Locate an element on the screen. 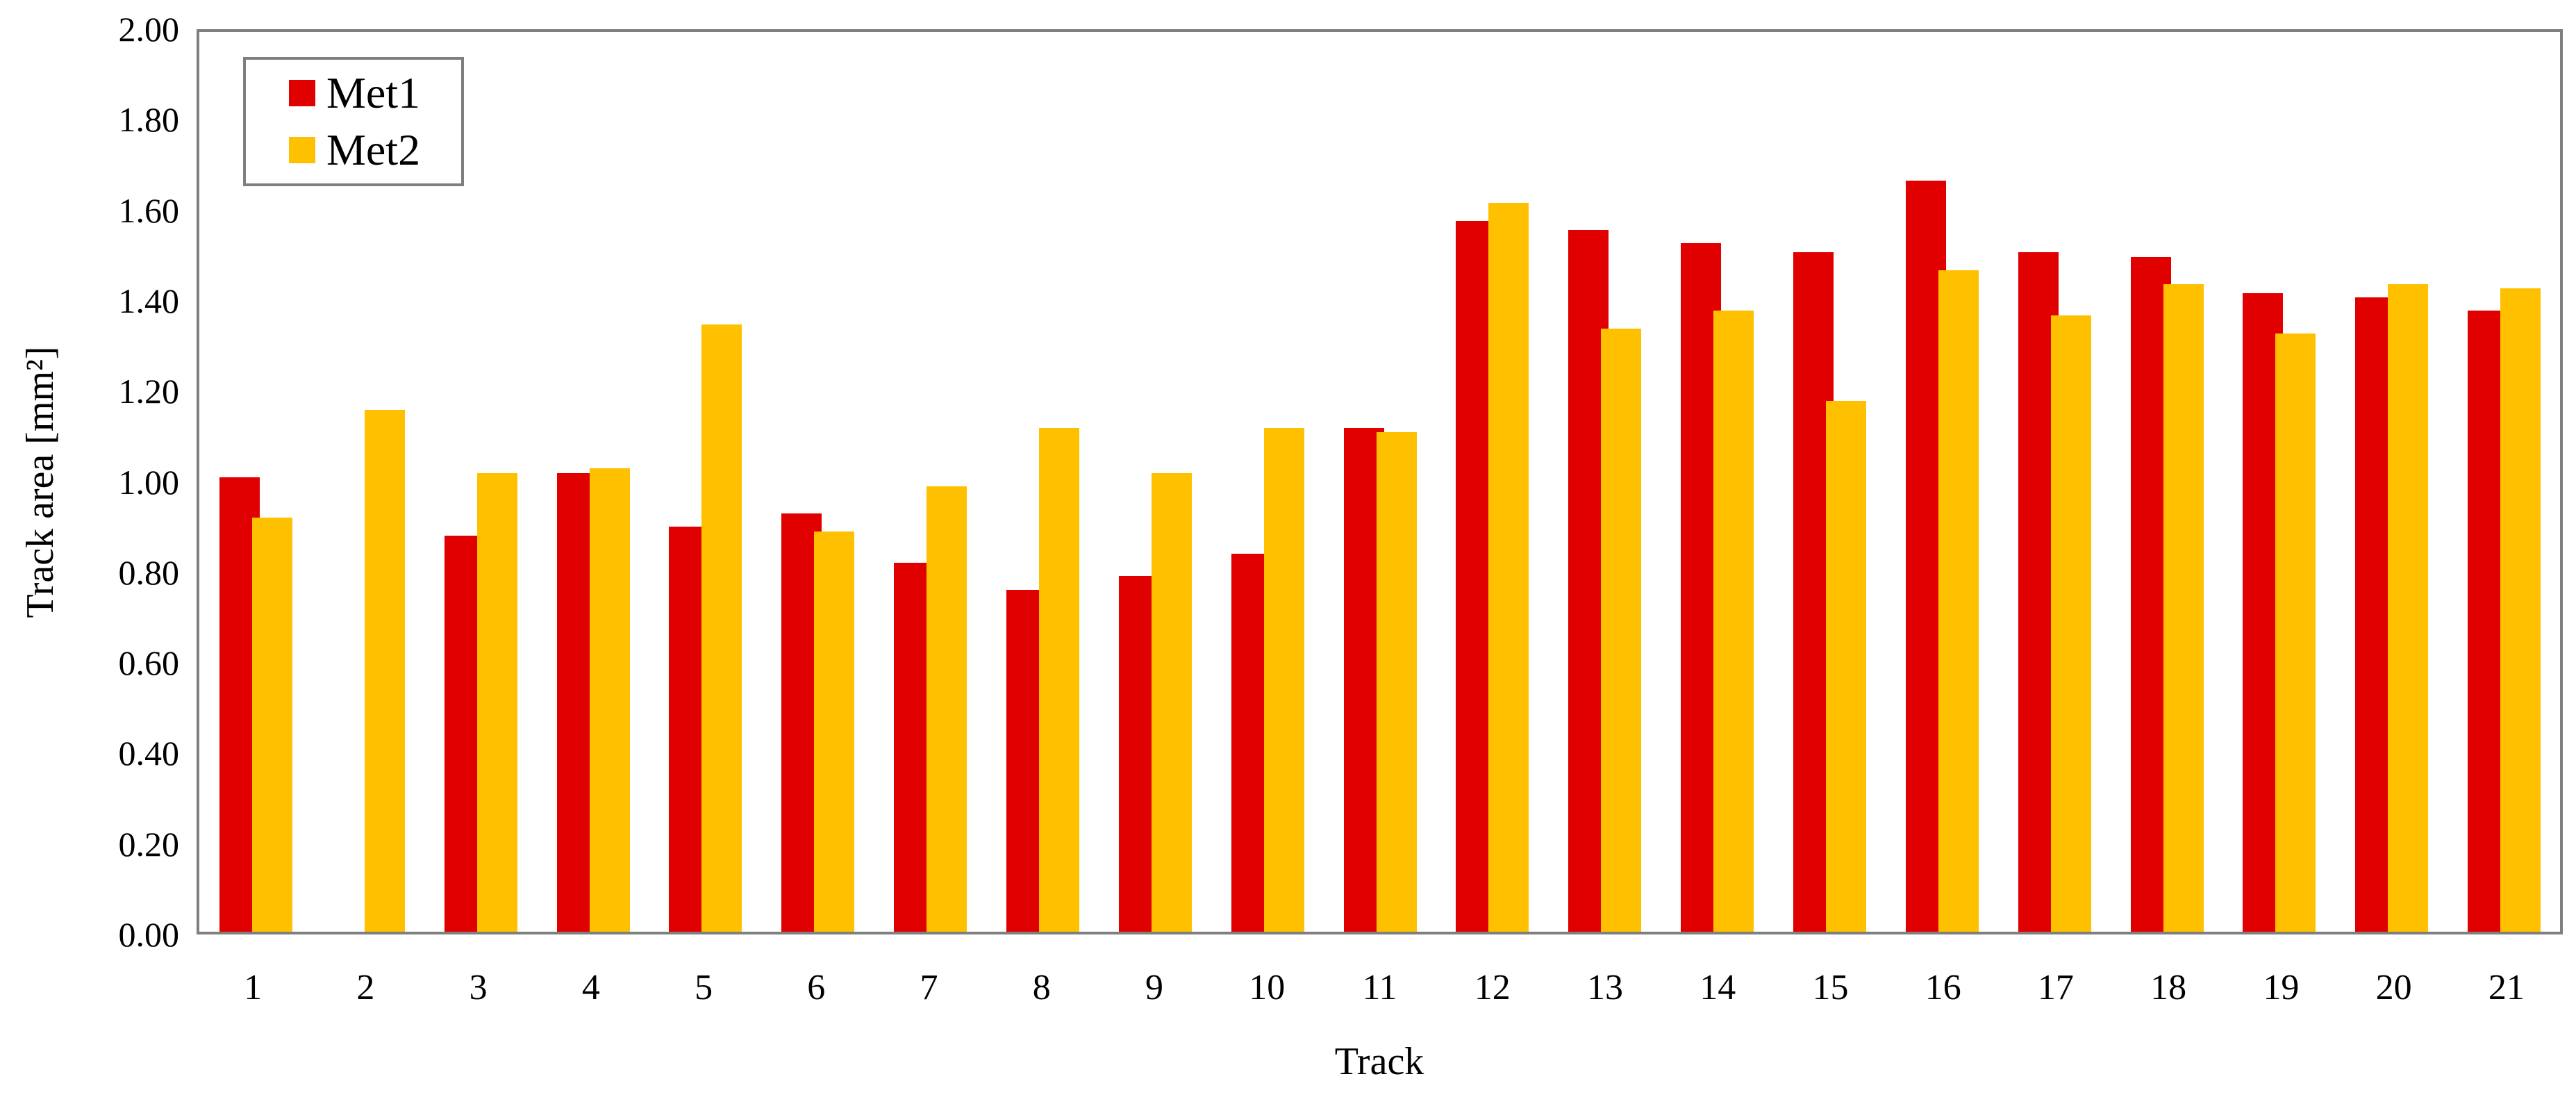 This screenshot has height=1104, width=2576. x-axis-title: Track is located at coordinates (1379, 1061).